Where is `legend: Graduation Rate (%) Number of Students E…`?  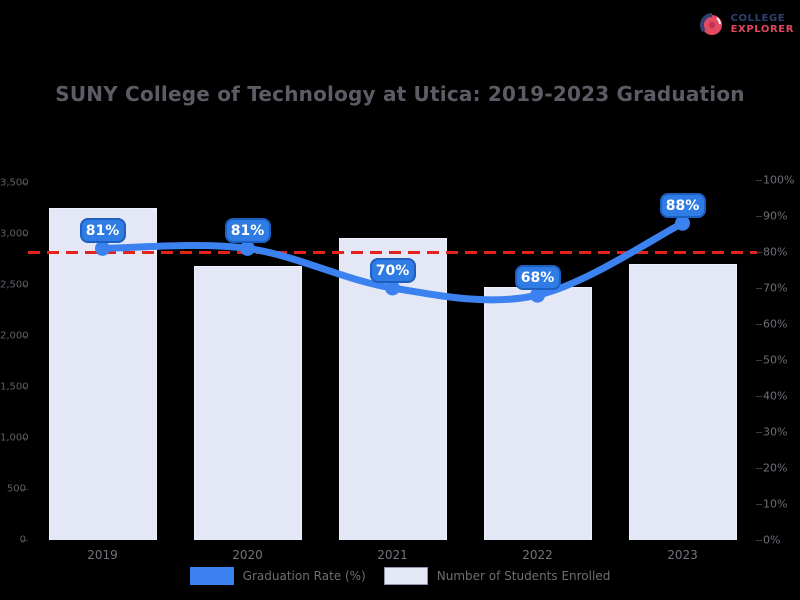 legend: Graduation Rate (%) Number of Students E… is located at coordinates (400, 576).